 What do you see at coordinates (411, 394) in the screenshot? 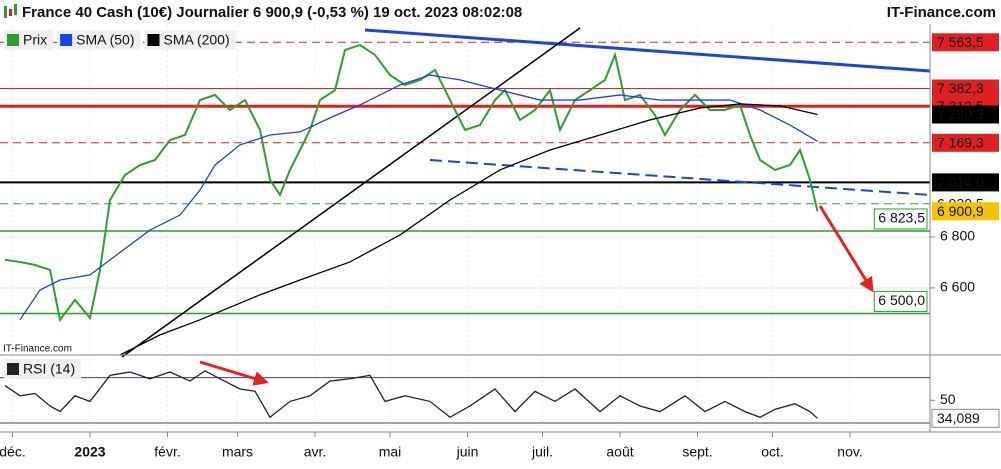
I see `series-line` at bounding box center [411, 394].